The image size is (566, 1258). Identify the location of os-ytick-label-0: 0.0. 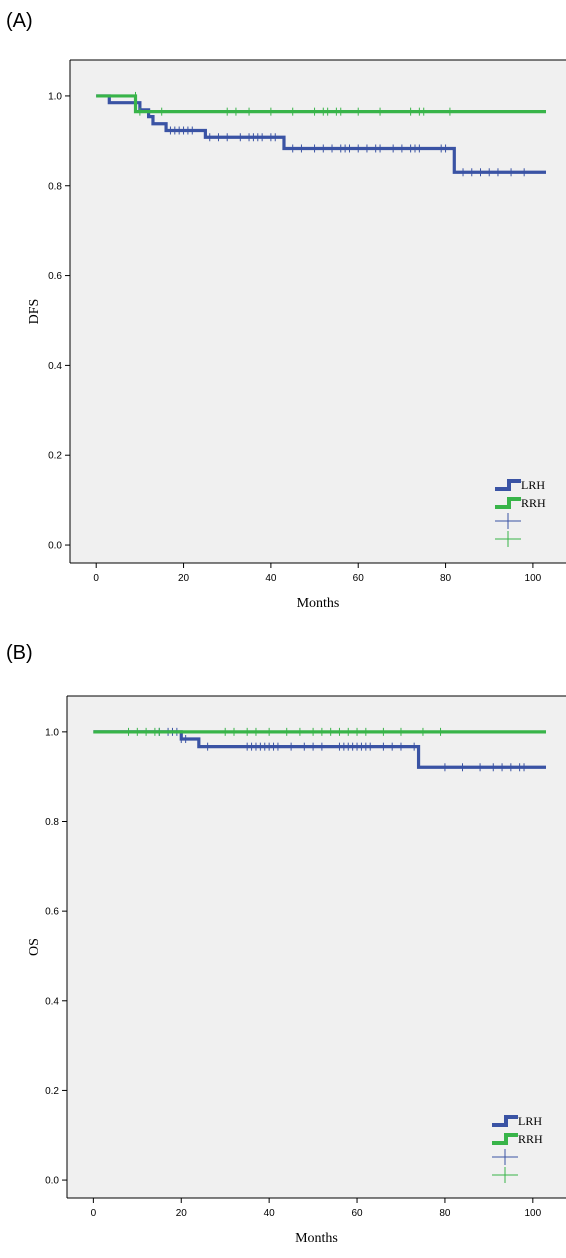
(52, 1181).